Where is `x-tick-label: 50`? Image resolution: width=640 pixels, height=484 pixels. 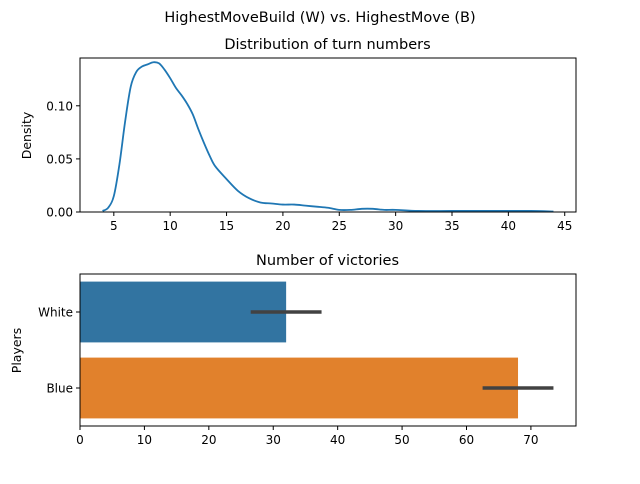 x-tick-label: 50 is located at coordinates (401, 440).